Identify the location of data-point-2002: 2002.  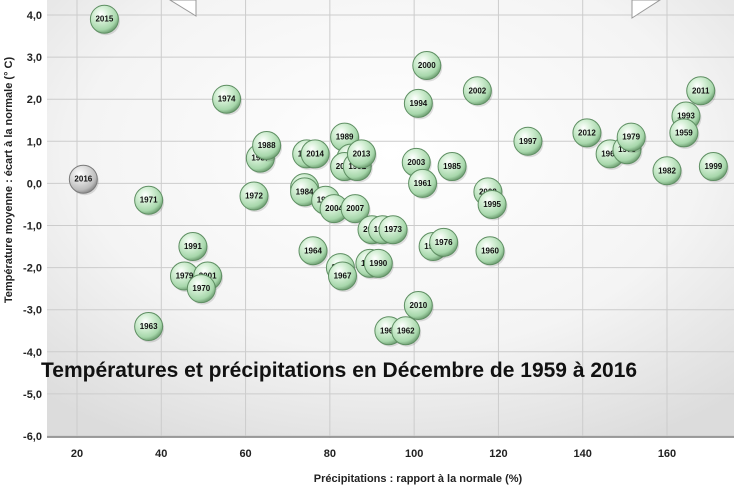
(477, 91).